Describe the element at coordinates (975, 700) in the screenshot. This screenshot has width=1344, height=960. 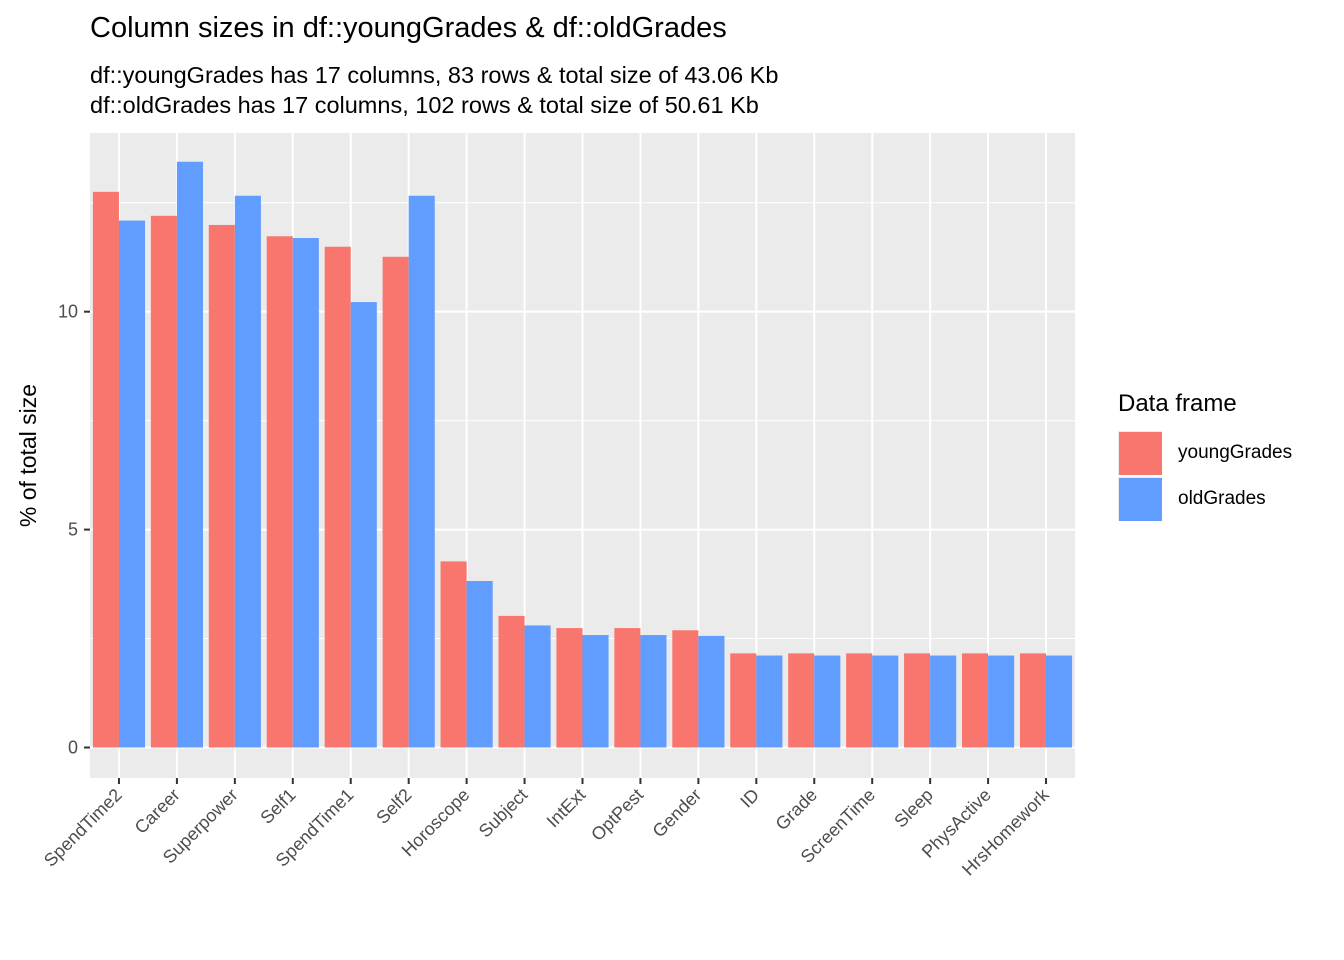
I see `bar-youngGrades-PhysActive` at that location.